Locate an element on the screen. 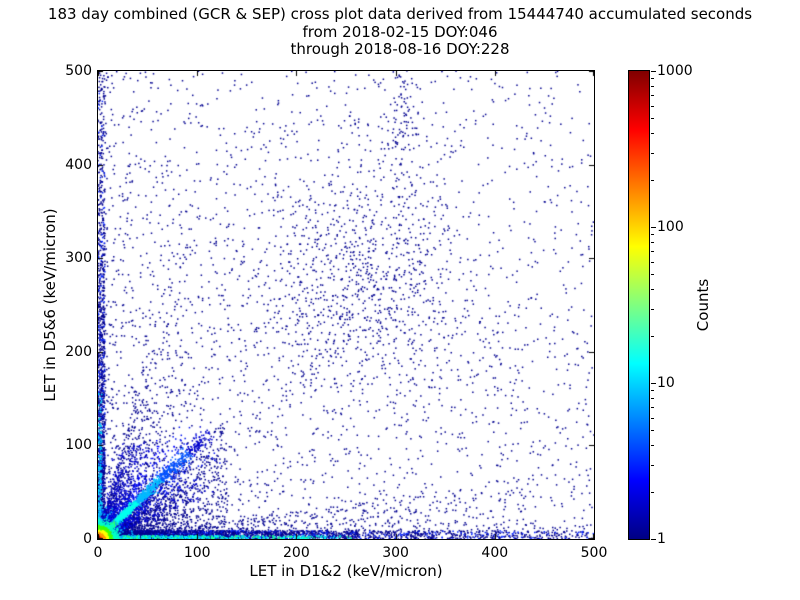  x-tick-label: 400 is located at coordinates (495, 553).